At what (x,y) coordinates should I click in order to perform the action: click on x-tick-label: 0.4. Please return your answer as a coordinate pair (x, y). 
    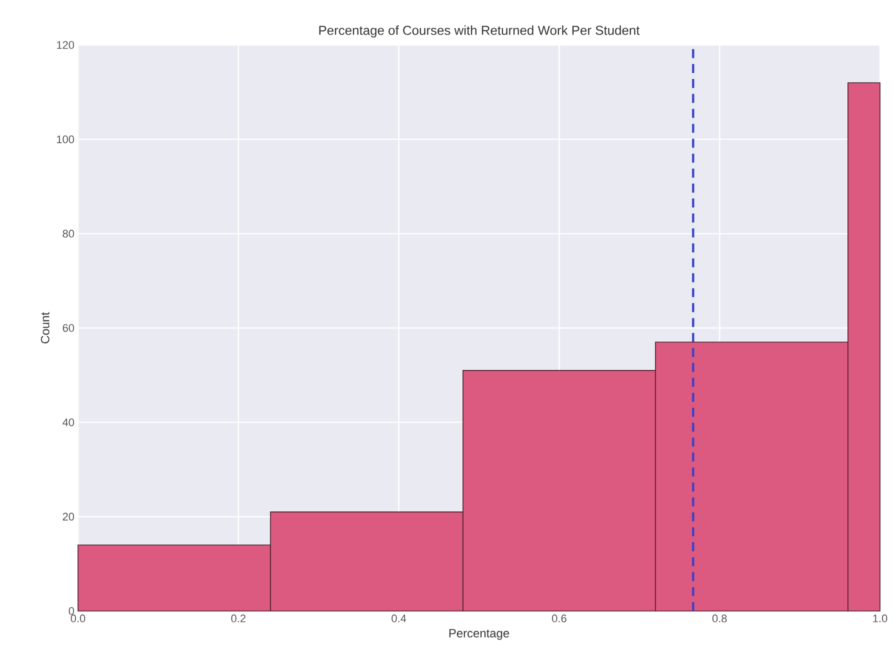
    Looking at the image, I should click on (399, 618).